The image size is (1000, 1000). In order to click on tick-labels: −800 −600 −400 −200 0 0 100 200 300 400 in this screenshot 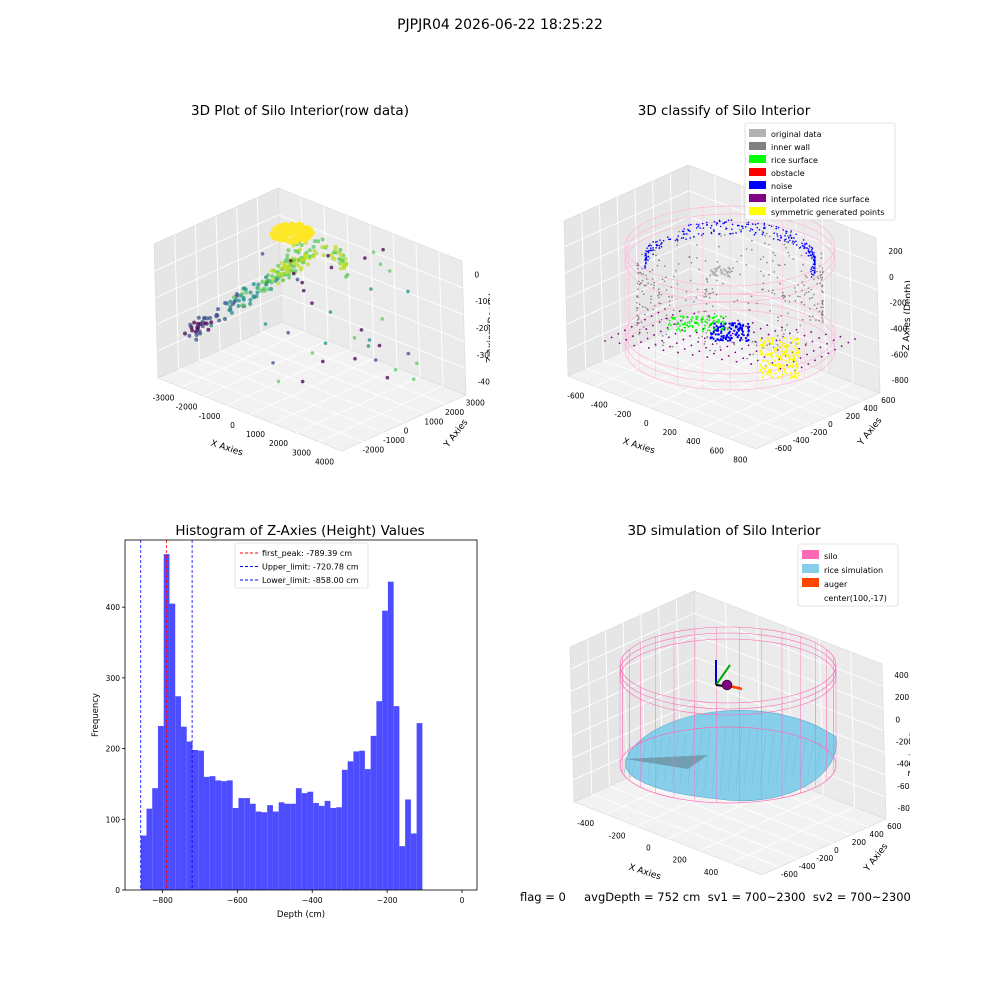, I will do `click(285, 754)`.